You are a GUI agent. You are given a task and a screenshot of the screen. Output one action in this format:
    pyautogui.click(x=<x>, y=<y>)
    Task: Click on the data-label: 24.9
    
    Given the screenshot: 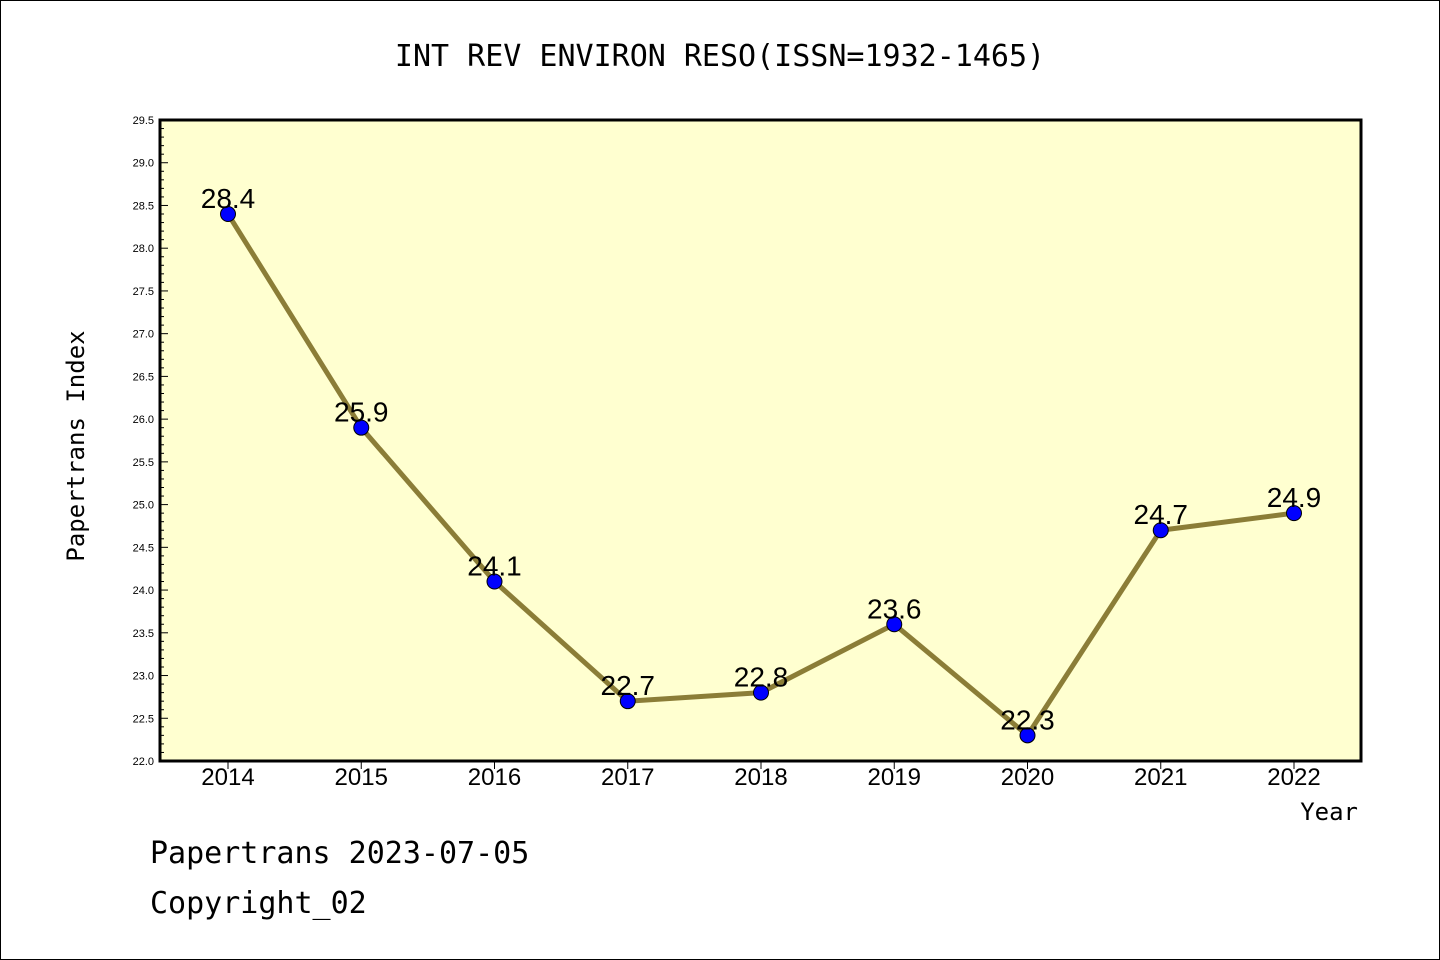 What is the action you would take?
    pyautogui.click(x=1294, y=497)
    